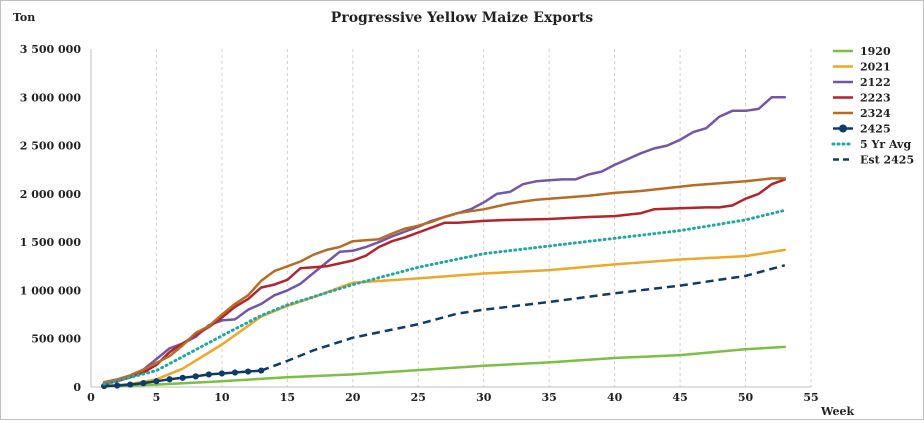 The width and height of the screenshot is (924, 423). What do you see at coordinates (77, 387) in the screenshot?
I see `y-tick-label: 0` at bounding box center [77, 387].